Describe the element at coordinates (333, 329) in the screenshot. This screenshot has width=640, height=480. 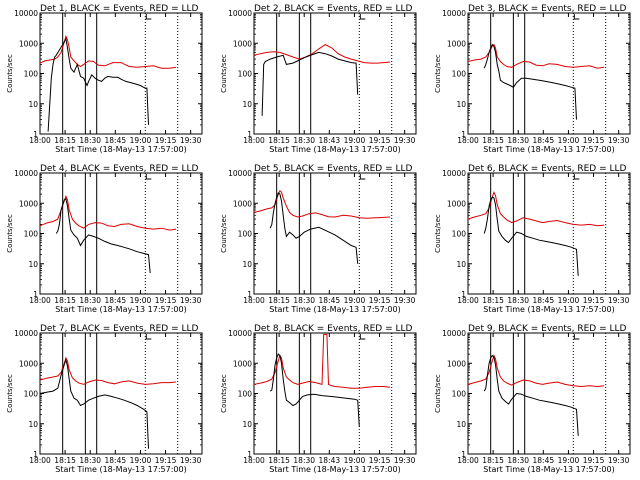
I see `chart-title: Det 8, BLACK = Events, RED = LLD` at that location.